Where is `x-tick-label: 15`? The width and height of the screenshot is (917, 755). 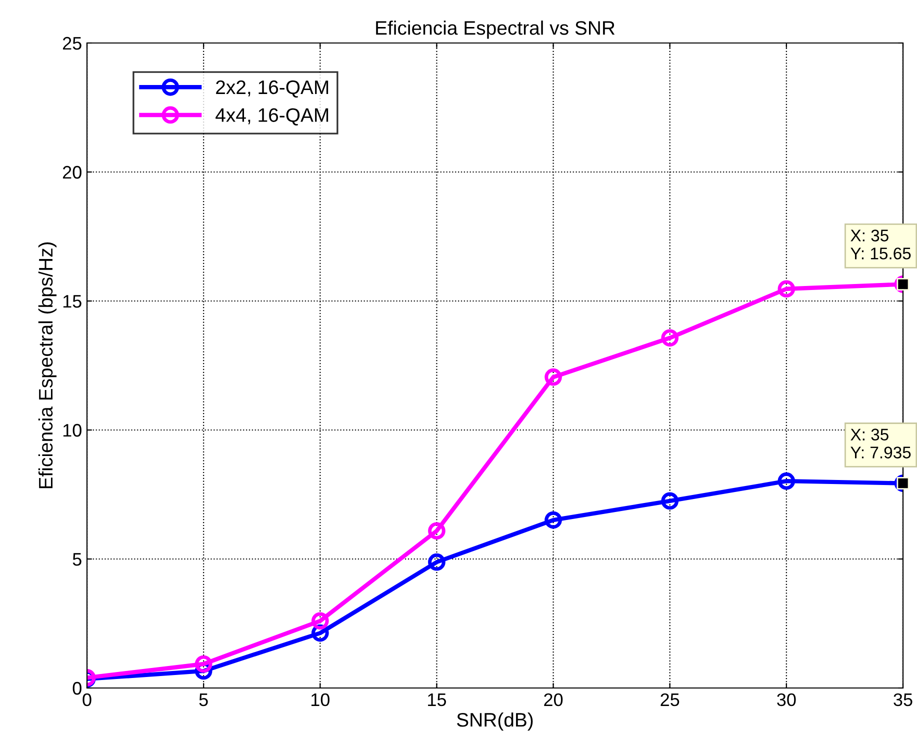 x-tick-label: 15 is located at coordinates (437, 700).